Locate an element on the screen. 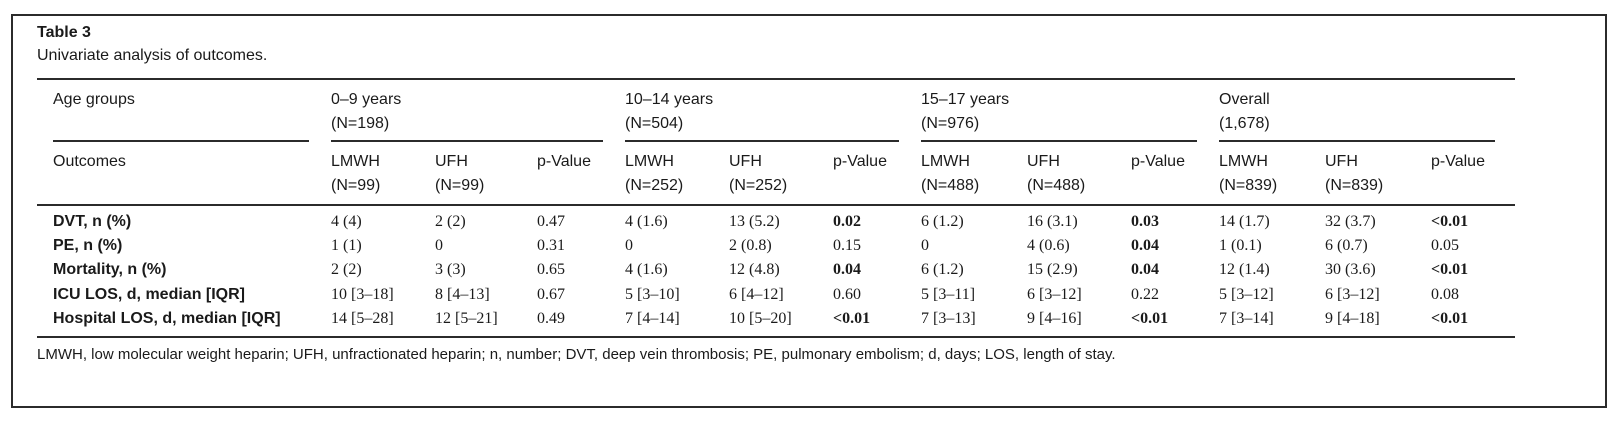 The height and width of the screenshot is (424, 1620). group-n: (N=504) is located at coordinates (654, 123).